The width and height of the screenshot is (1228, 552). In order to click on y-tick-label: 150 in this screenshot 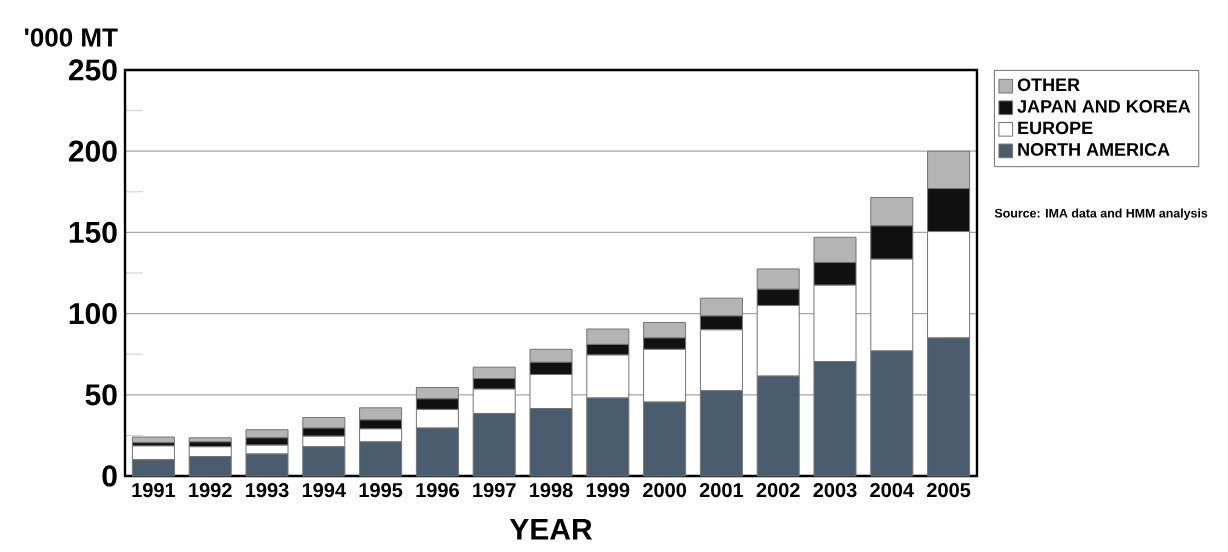, I will do `click(93, 232)`.